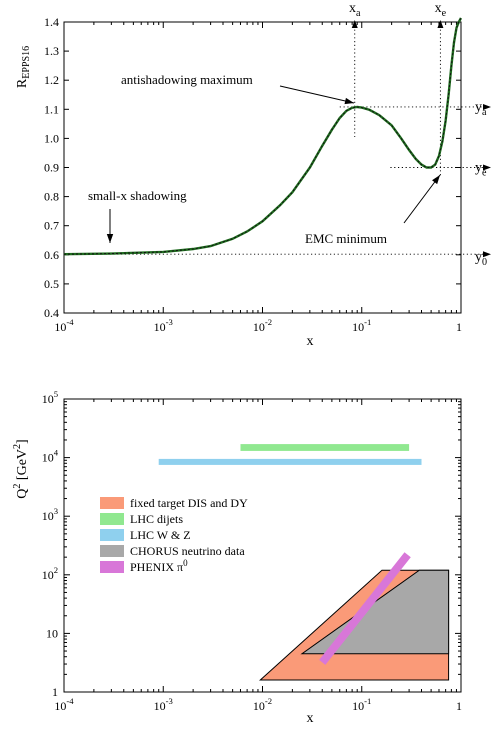 The width and height of the screenshot is (492, 729). What do you see at coordinates (352, 8) in the screenshot?
I see `xa-label-main: x` at bounding box center [352, 8].